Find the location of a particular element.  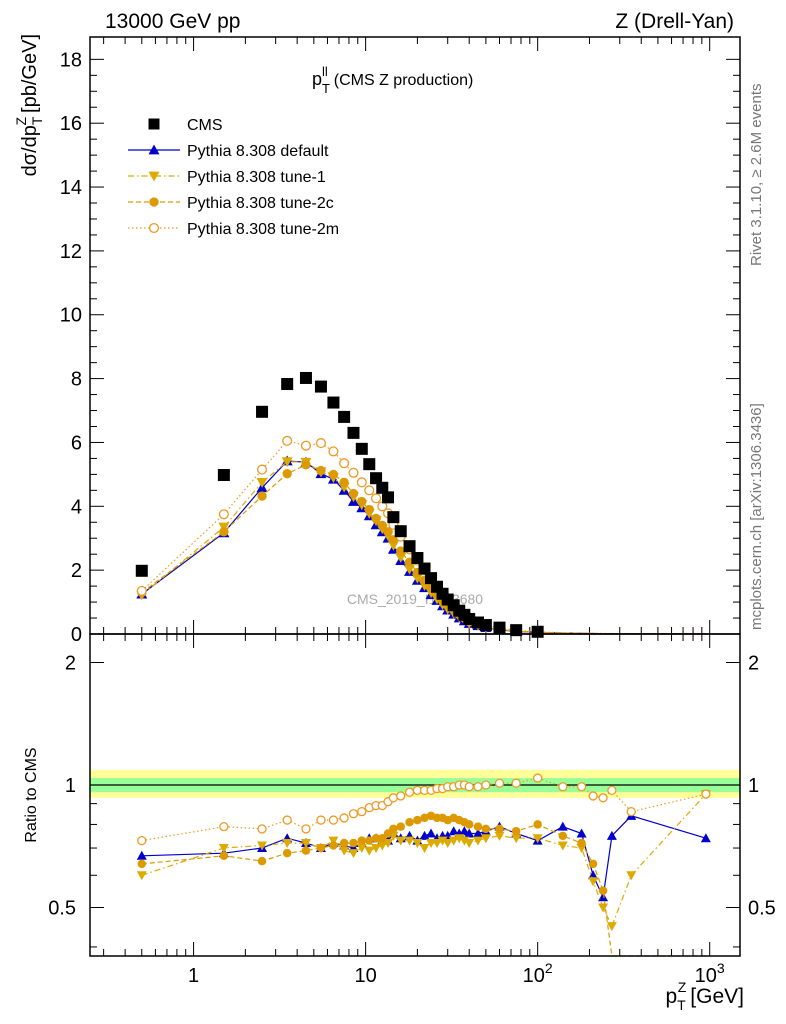

y-tick-label: 6 is located at coordinates (76, 443).